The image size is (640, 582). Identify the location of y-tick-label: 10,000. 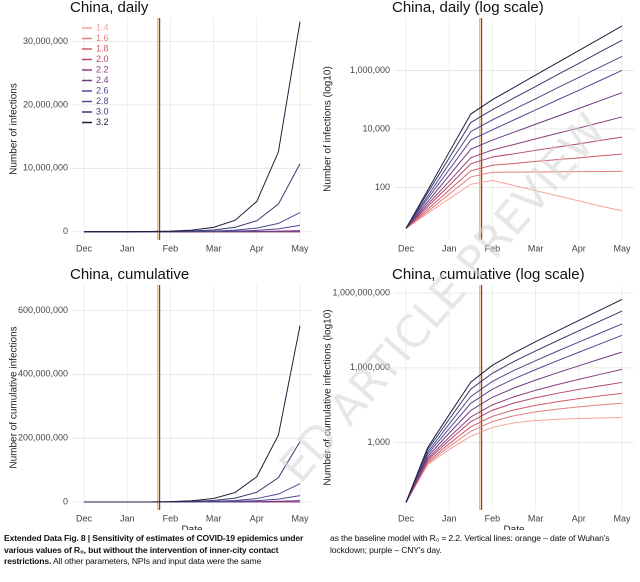
(376, 128).